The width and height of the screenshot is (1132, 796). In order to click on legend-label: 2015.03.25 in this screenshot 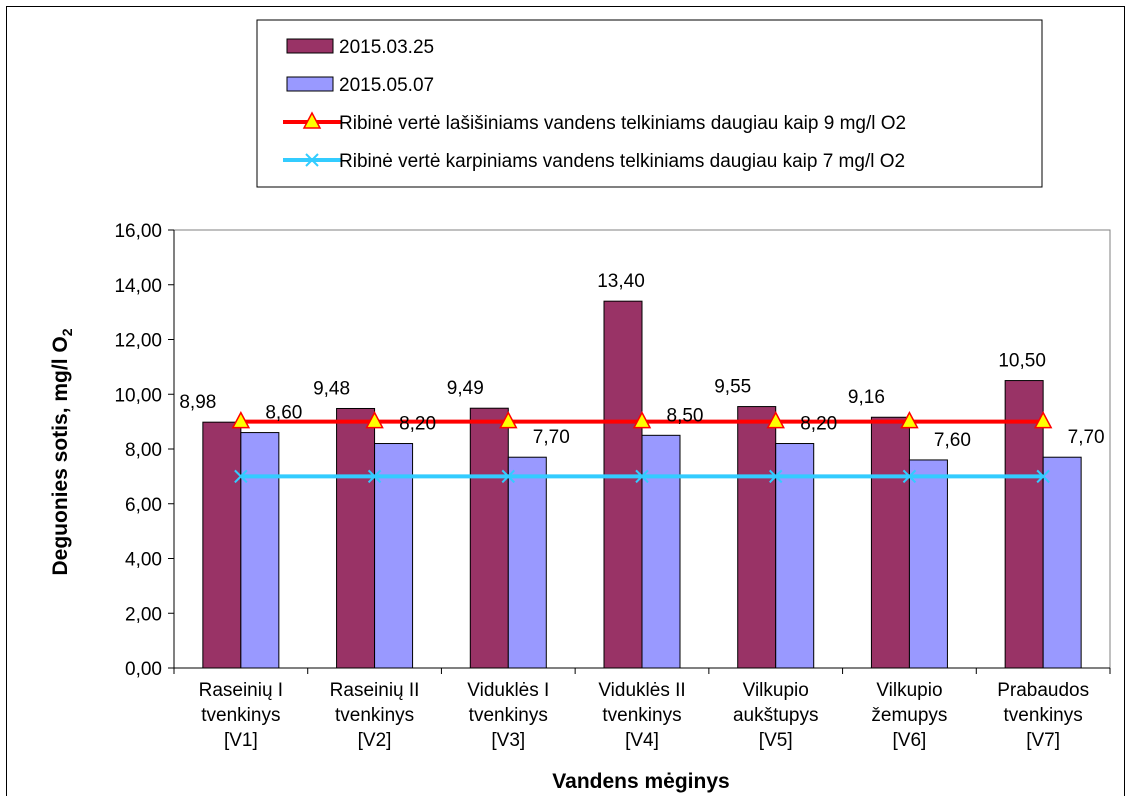, I will do `click(386, 47)`.